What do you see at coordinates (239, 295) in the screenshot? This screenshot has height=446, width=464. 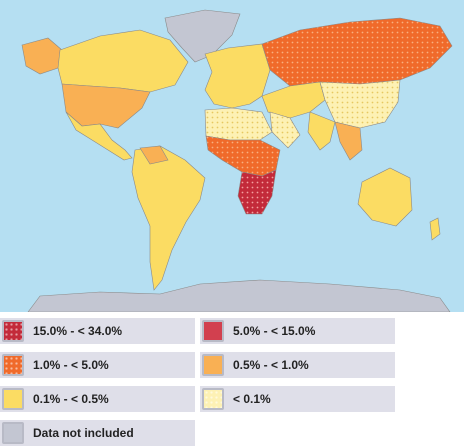 I see `antarctica` at bounding box center [239, 295].